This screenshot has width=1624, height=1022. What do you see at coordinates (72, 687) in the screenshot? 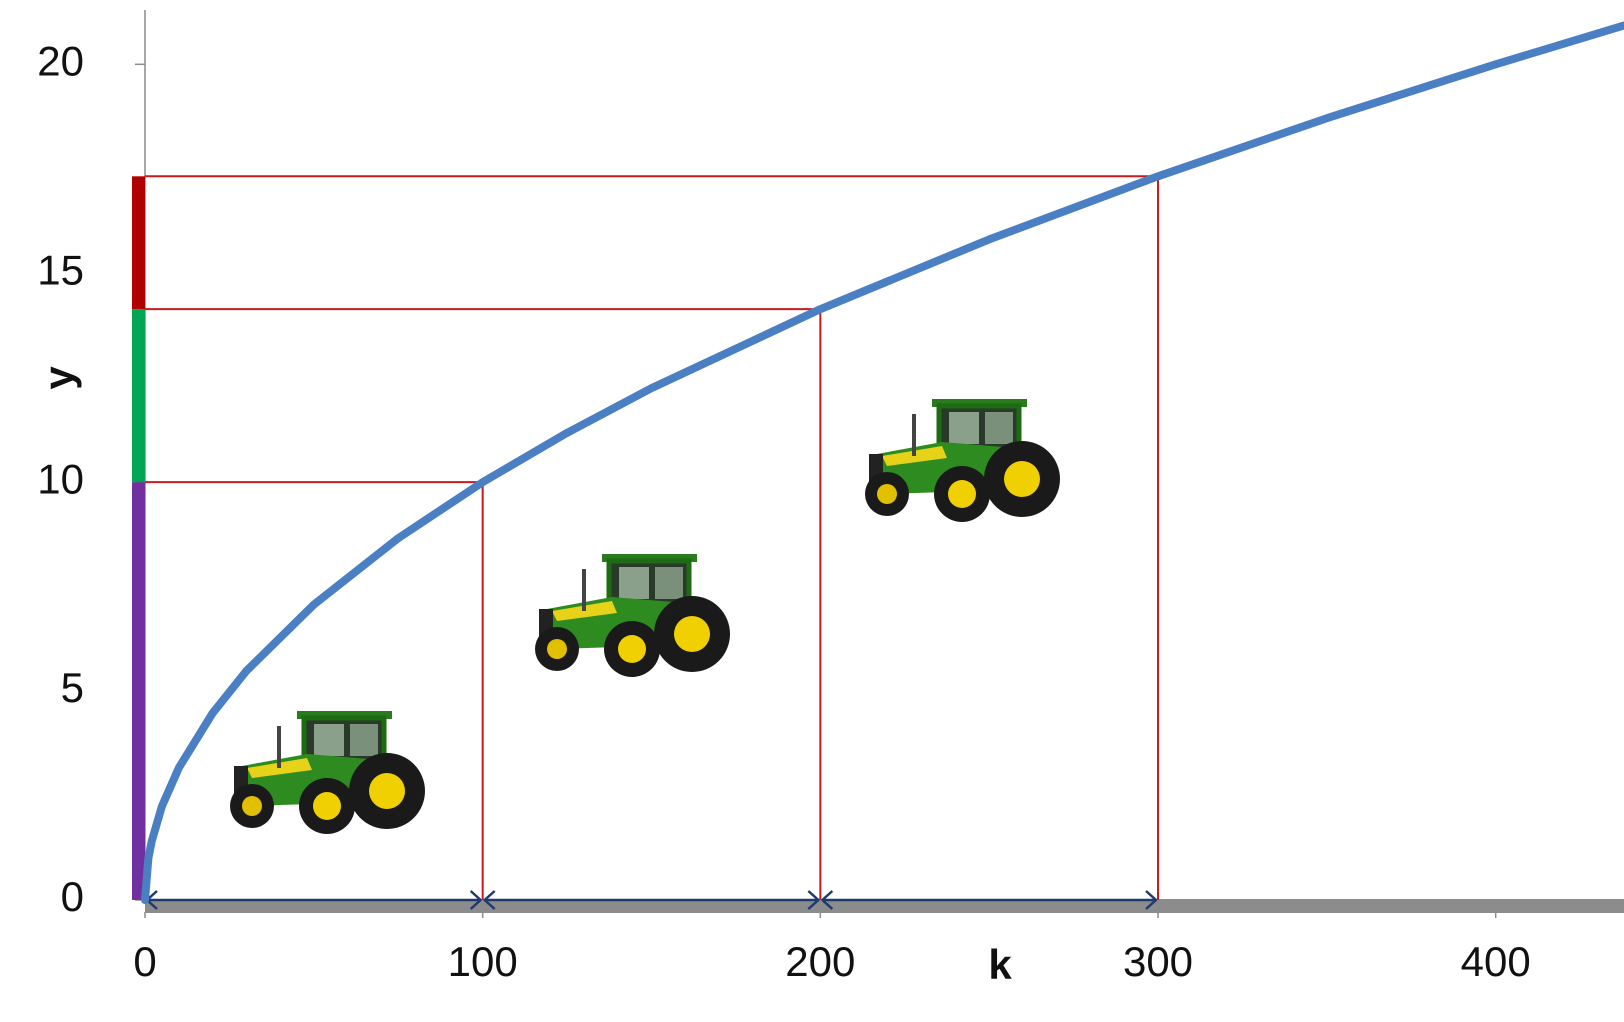
I see `y-tick-label: 5` at bounding box center [72, 687].